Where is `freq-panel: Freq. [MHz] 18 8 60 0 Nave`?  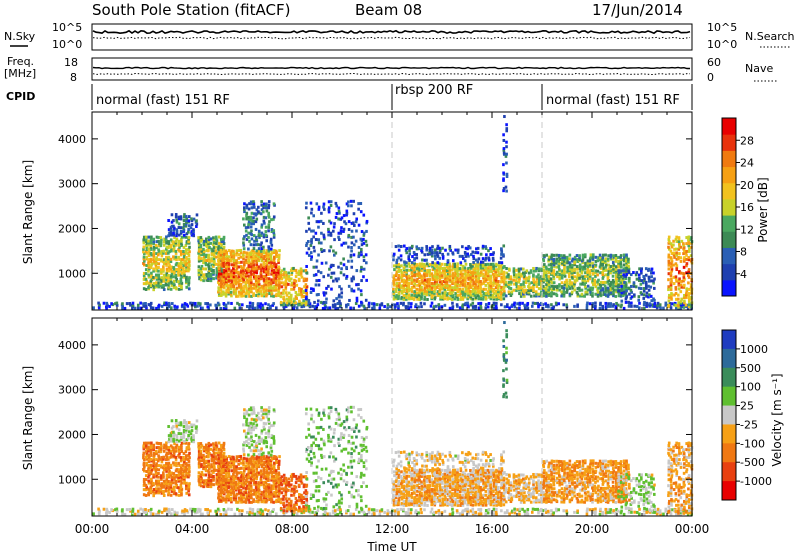 freq-panel: Freq. [MHz] 18 8 60 0 Nave is located at coordinates (391, 69).